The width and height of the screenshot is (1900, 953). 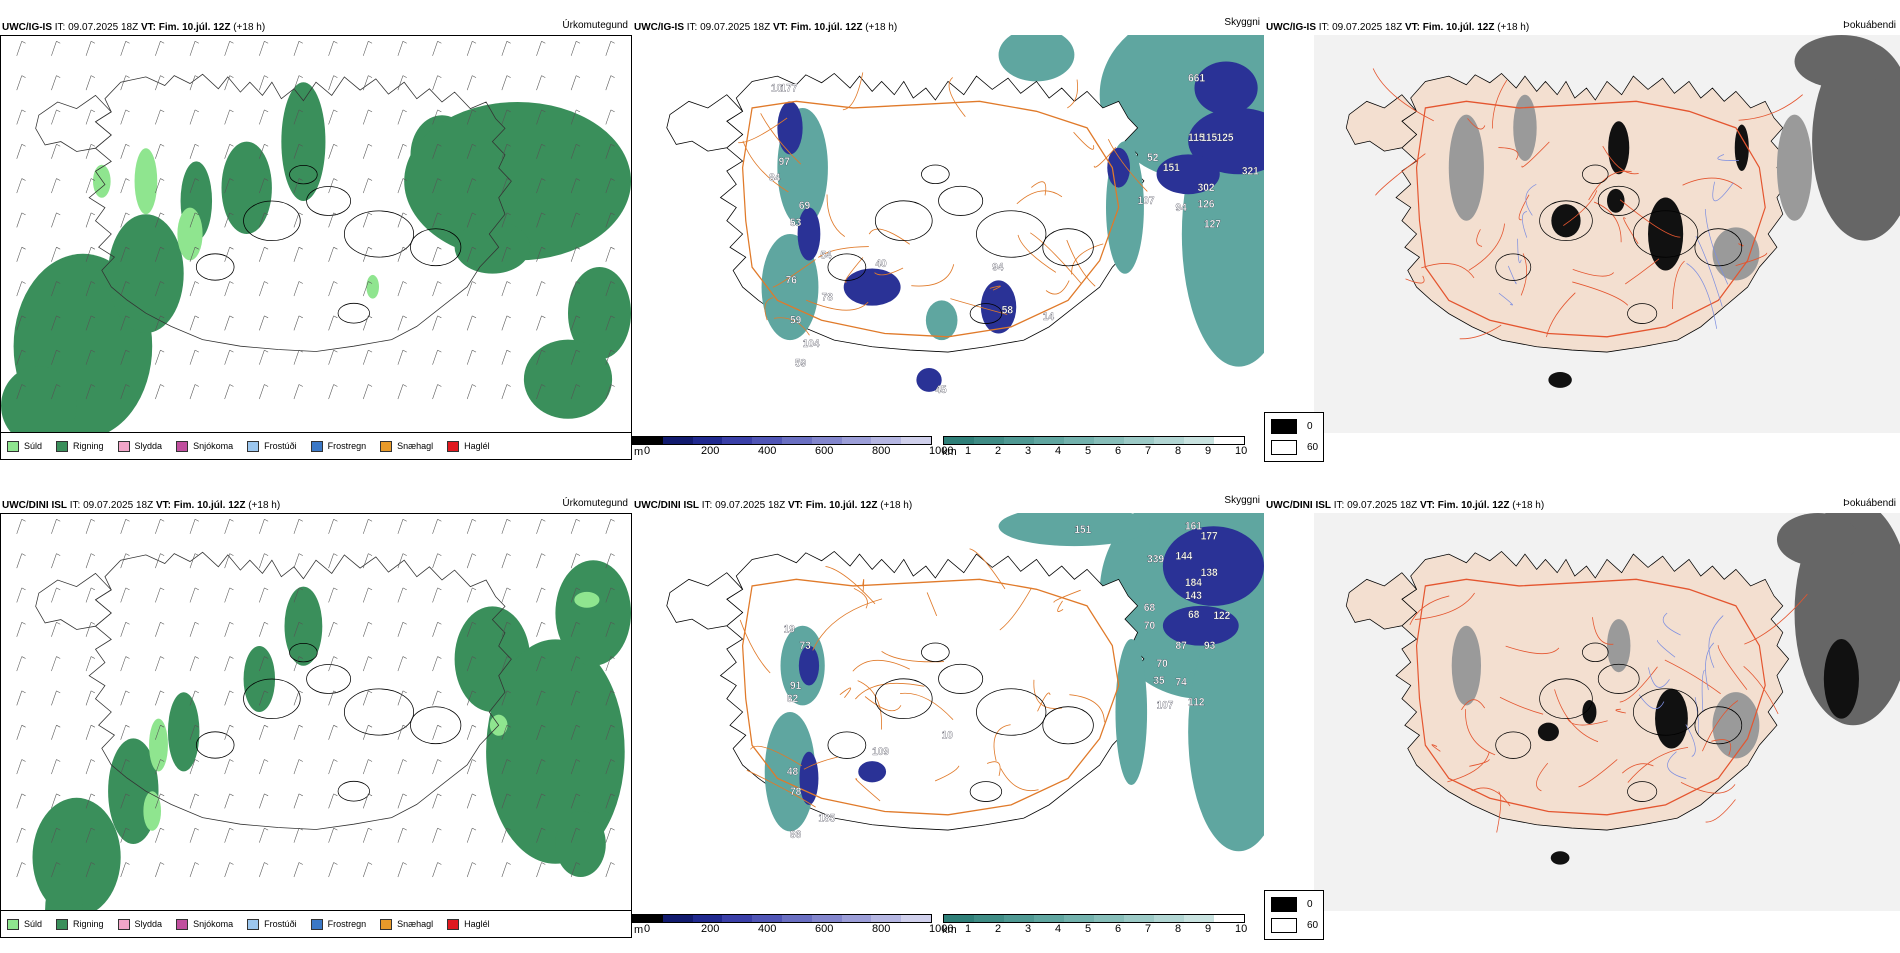 I want to click on colorbar-tick: 5, so click(x=1088, y=451).